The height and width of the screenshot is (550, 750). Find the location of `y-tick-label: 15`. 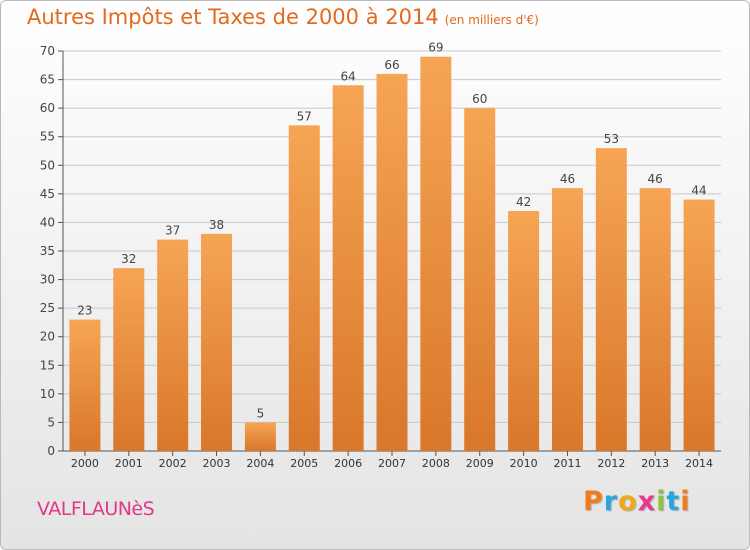

y-tick-label: 15 is located at coordinates (47, 365).